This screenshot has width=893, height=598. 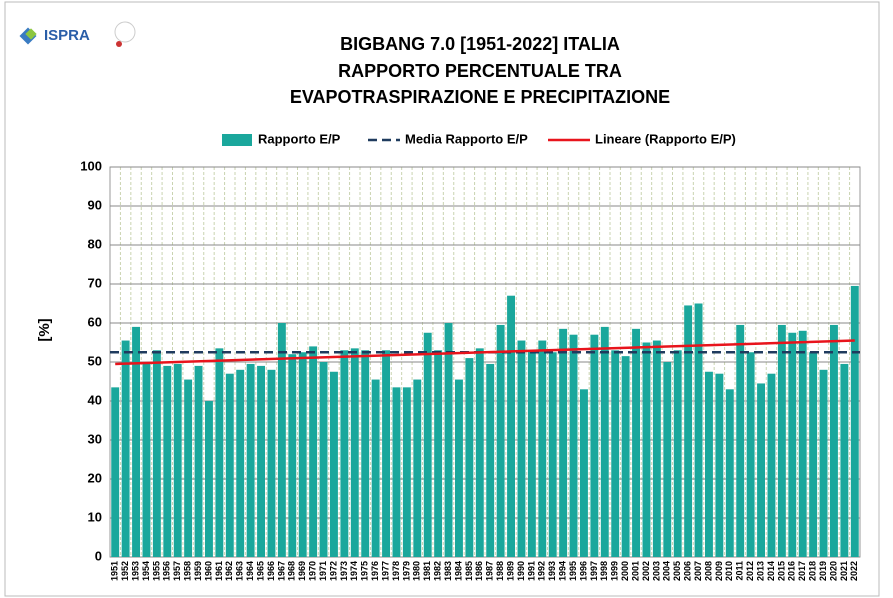 What do you see at coordinates (833, 571) in the screenshot?
I see `x-tick-label: 2020` at bounding box center [833, 571].